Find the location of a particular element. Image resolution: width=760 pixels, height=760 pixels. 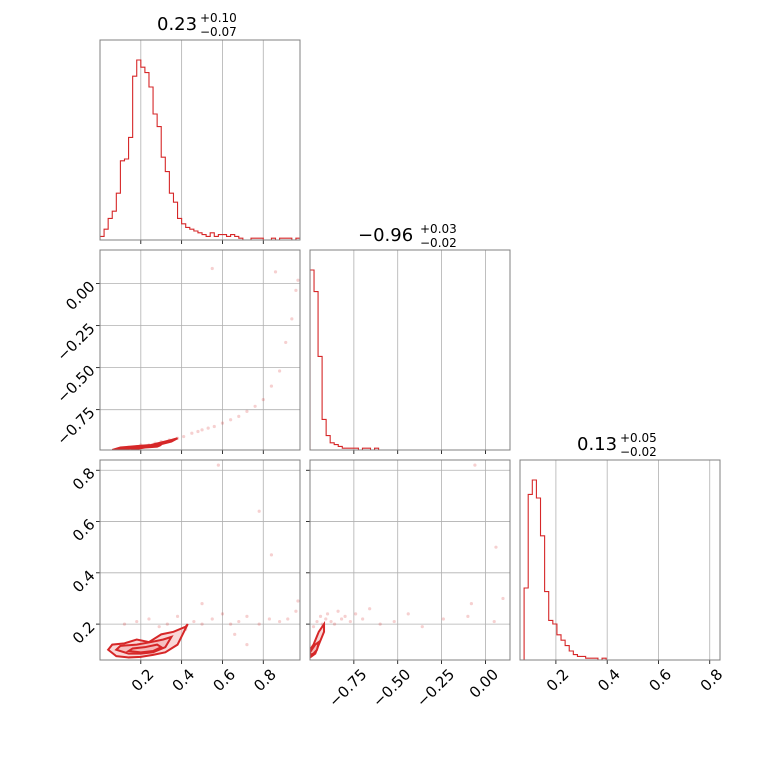

y-tick-label: 0.6 is located at coordinates (84, 530).